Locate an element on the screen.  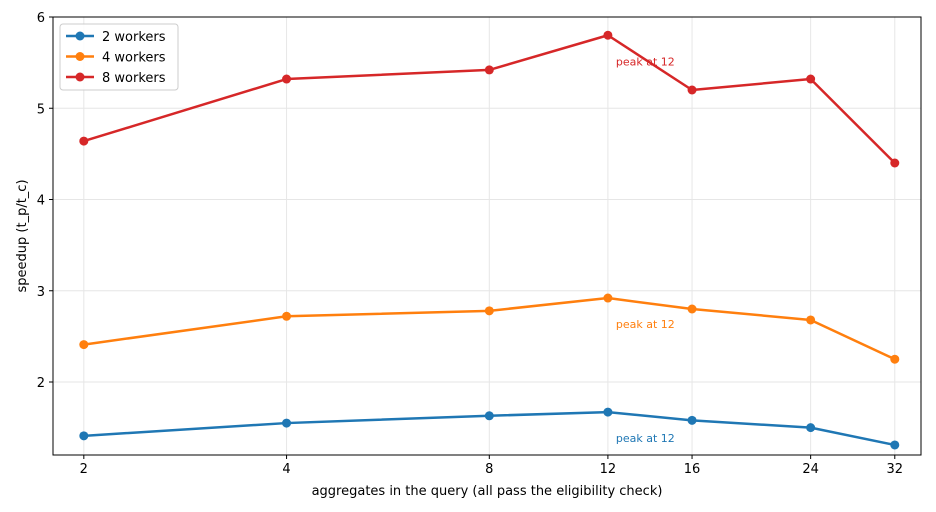
legend: 2 workers 4 workers 8 workers is located at coordinates (119, 57).